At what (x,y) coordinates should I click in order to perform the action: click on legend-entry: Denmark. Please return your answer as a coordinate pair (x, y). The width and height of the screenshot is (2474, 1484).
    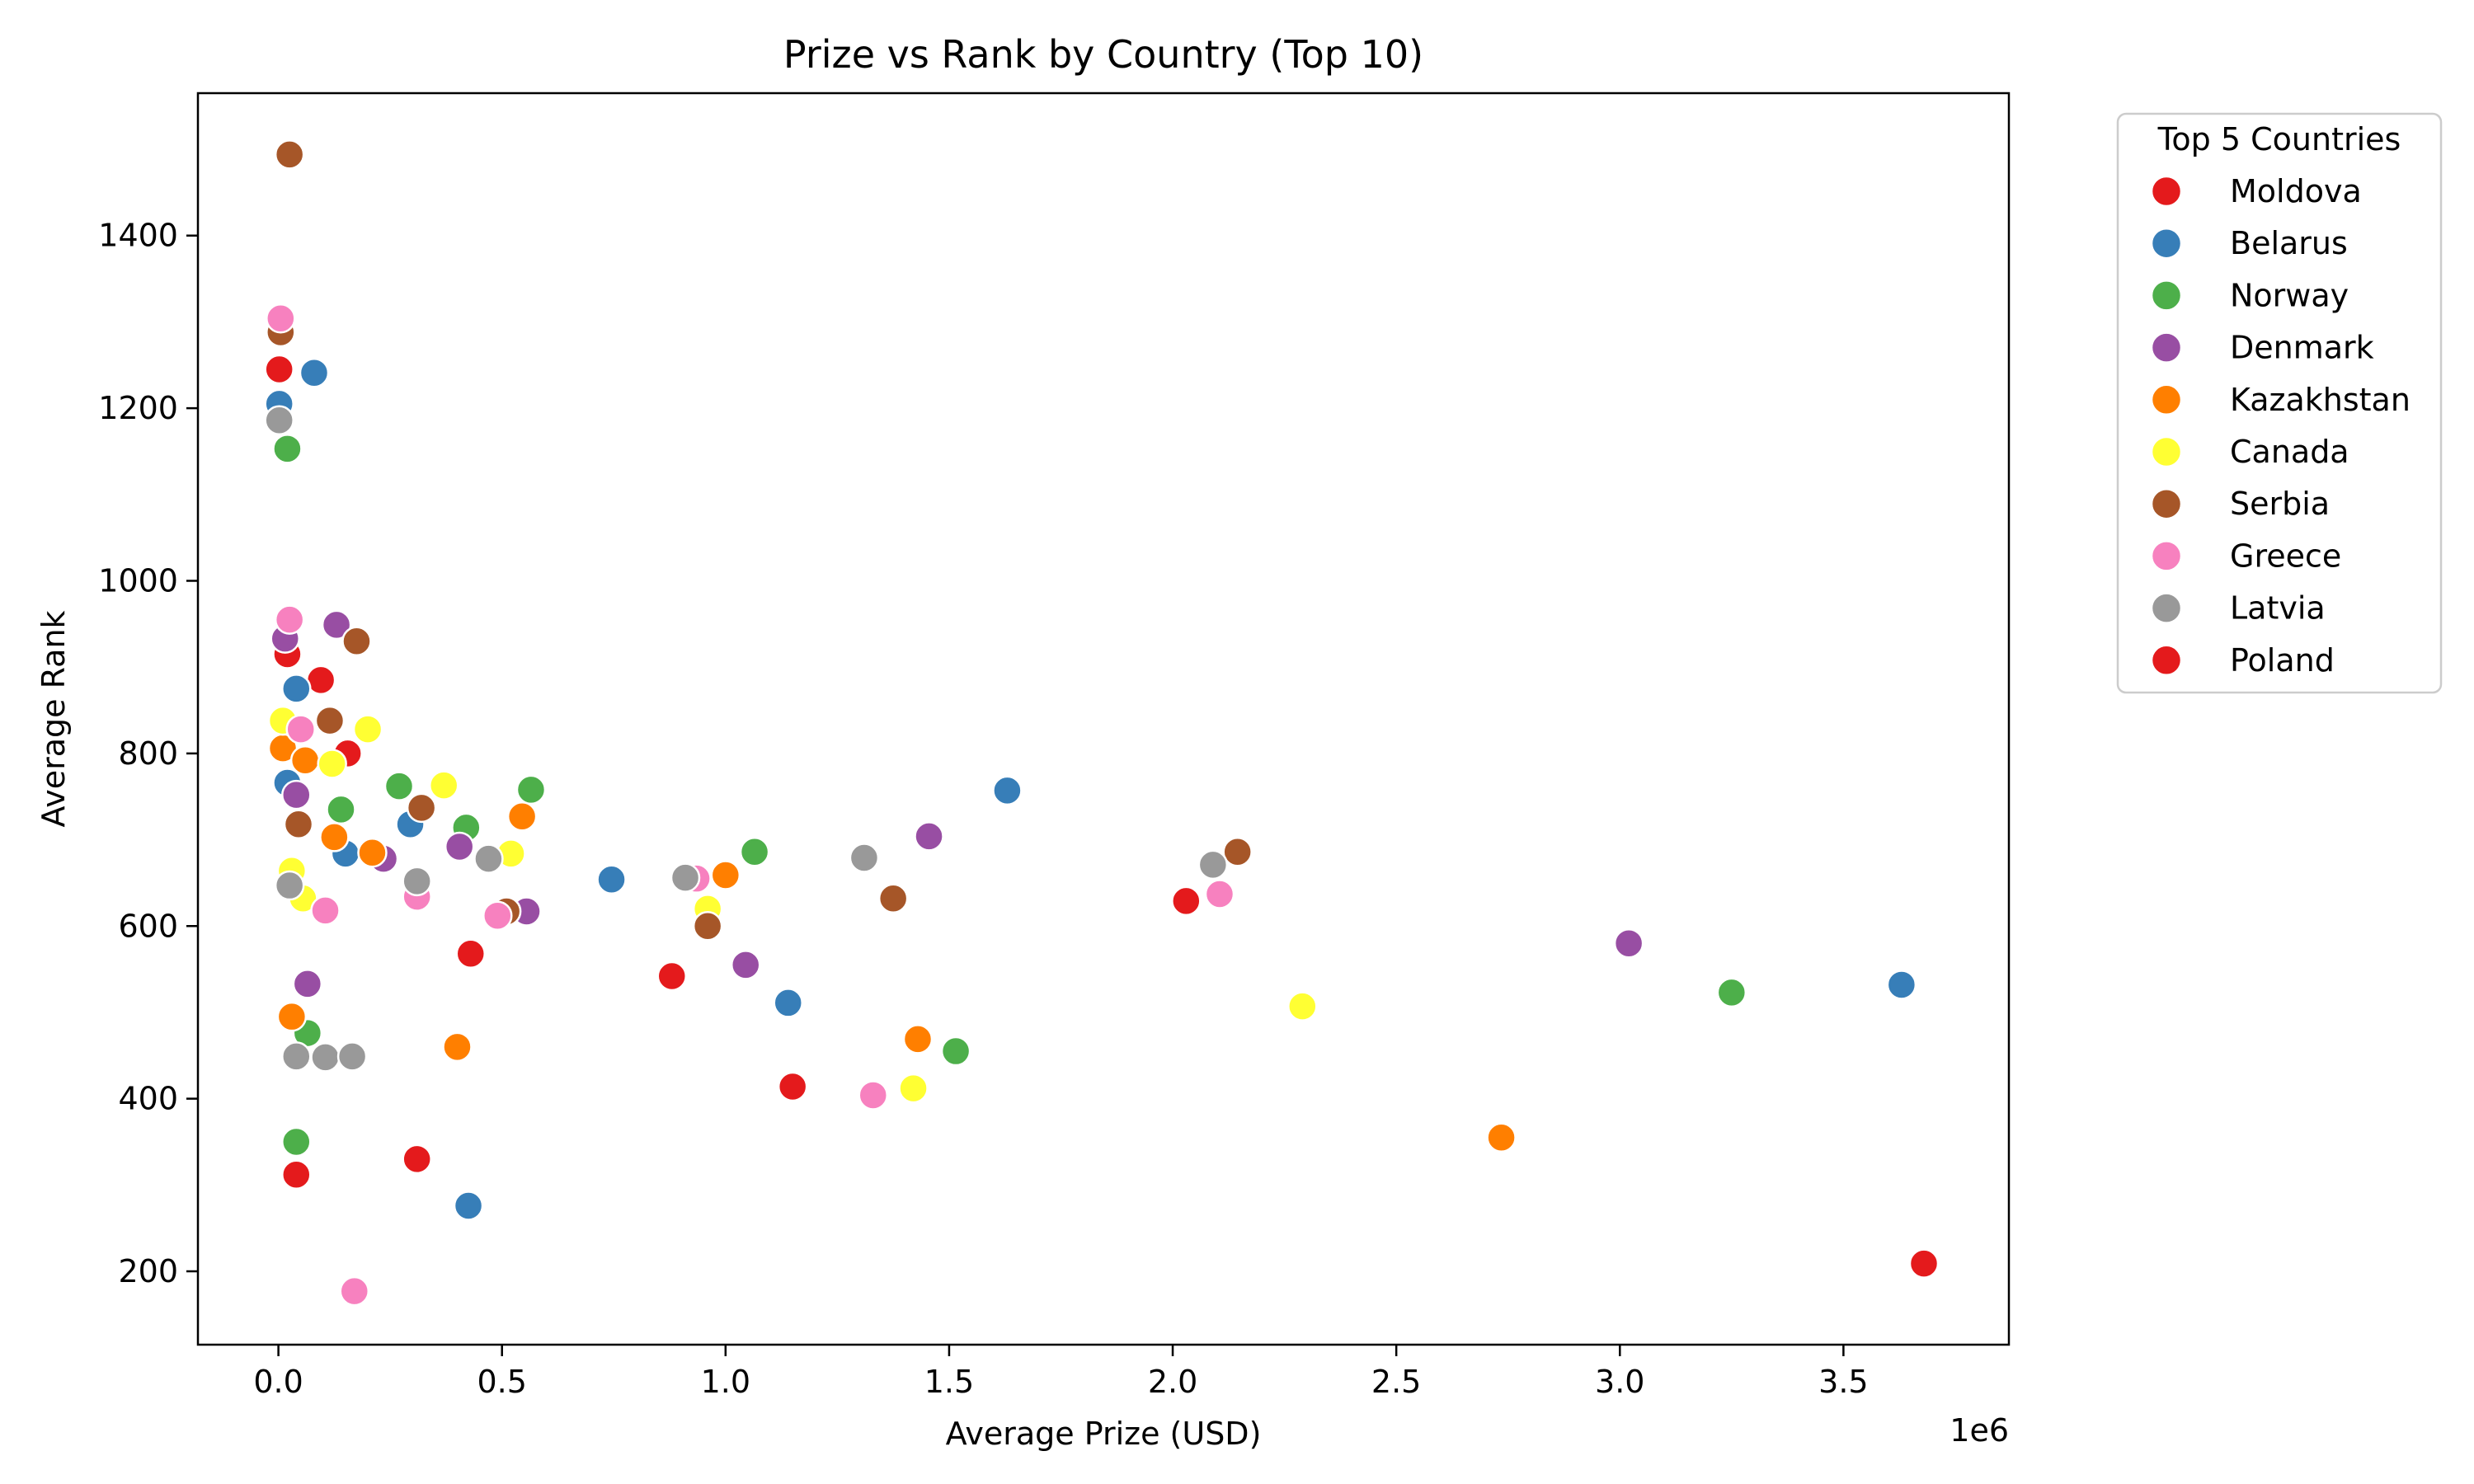
    Looking at the image, I should click on (2262, 348).